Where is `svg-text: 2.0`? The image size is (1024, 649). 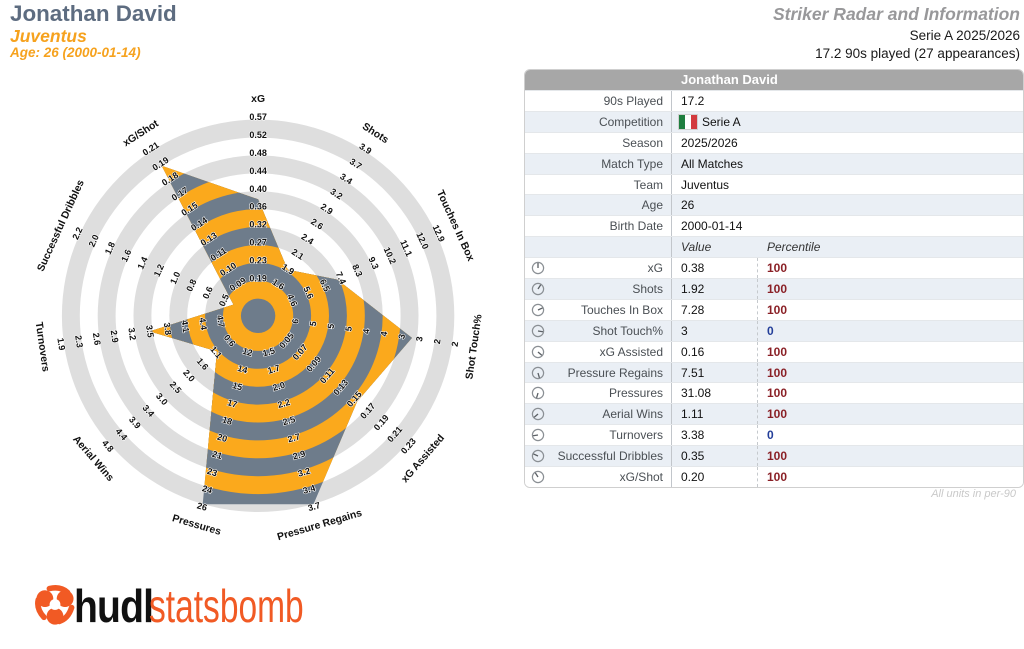
svg-text: 2.0 is located at coordinates (278, 386).